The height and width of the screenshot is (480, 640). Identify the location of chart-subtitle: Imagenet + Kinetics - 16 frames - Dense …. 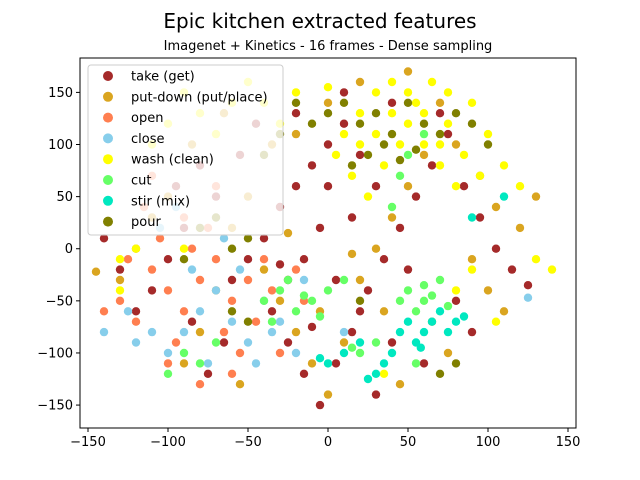
(328, 46).